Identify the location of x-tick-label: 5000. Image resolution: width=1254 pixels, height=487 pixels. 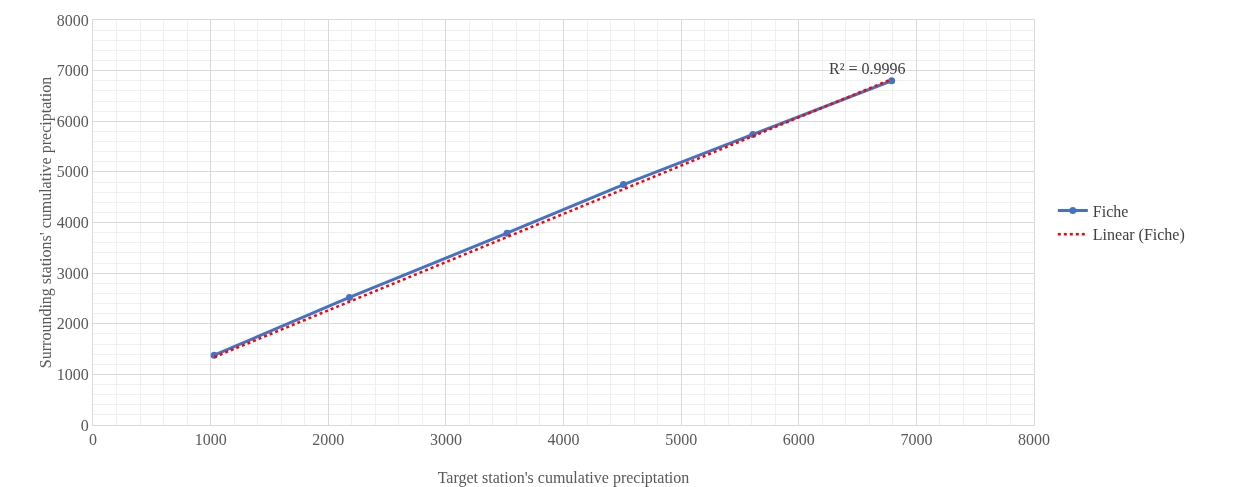
(681, 440).